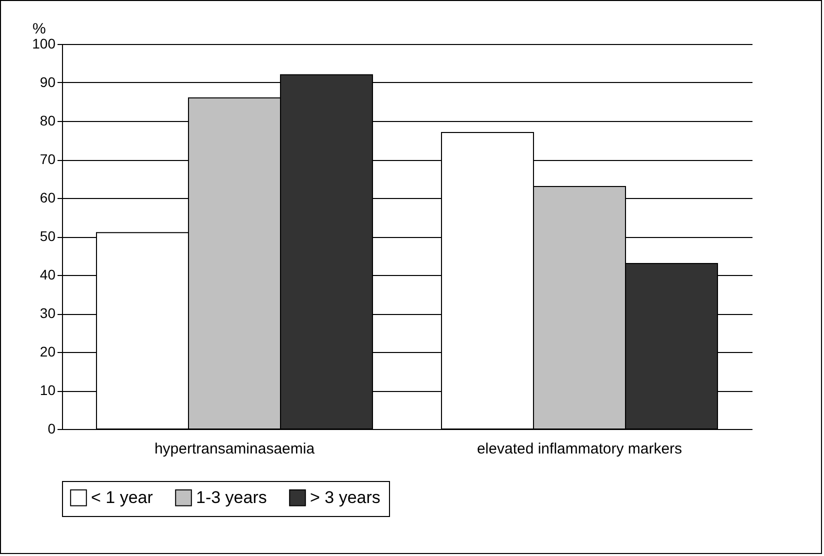 This screenshot has height=556, width=824. I want to click on x-tick-label: elevated inflammatory markers, so click(579, 449).